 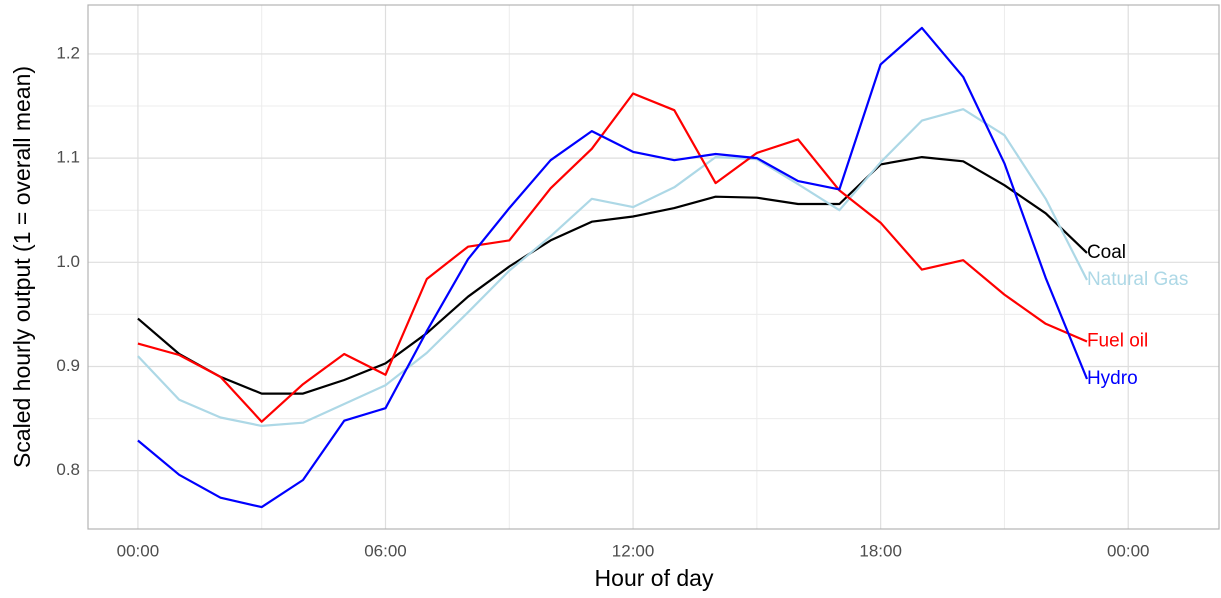 I want to click on series-label: Coal, so click(x=1106, y=252).